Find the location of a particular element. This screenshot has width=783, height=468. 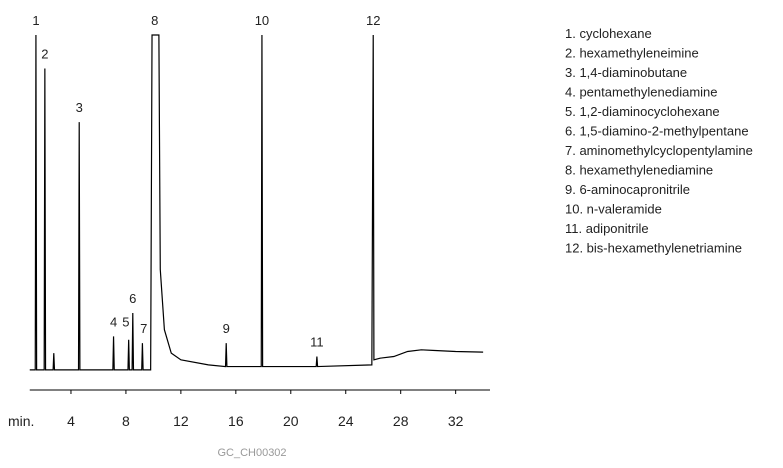

figure-id: GC_CH00302 is located at coordinates (251, 453).